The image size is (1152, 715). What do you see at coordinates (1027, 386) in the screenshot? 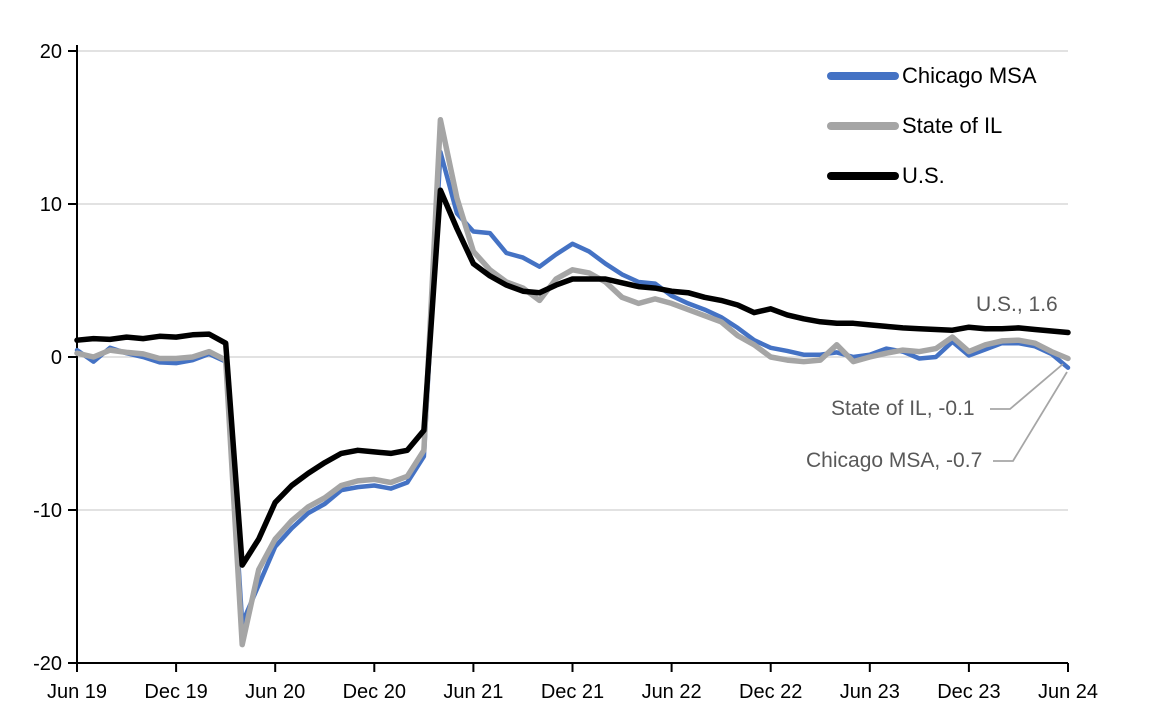
I see `state-of-il-leader-line` at bounding box center [1027, 386].